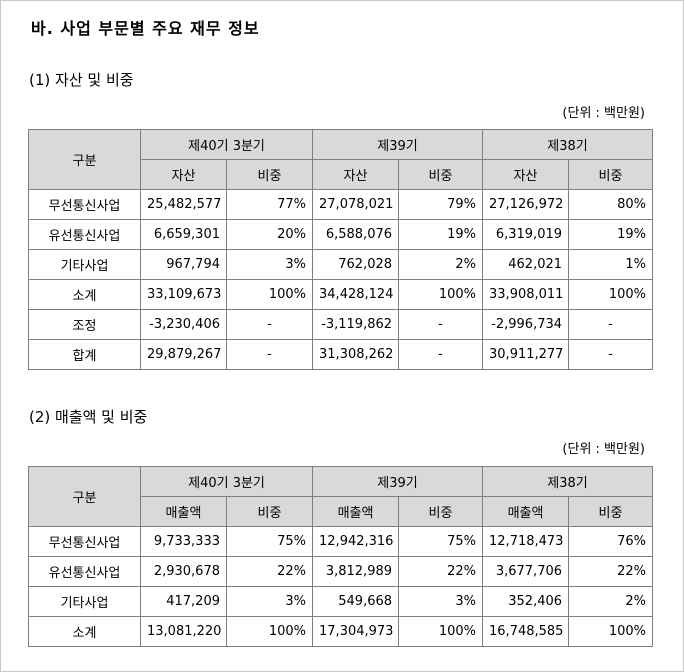 The height and width of the screenshot is (672, 684). I want to click on asset-value: 25,482,577, so click(183, 204).